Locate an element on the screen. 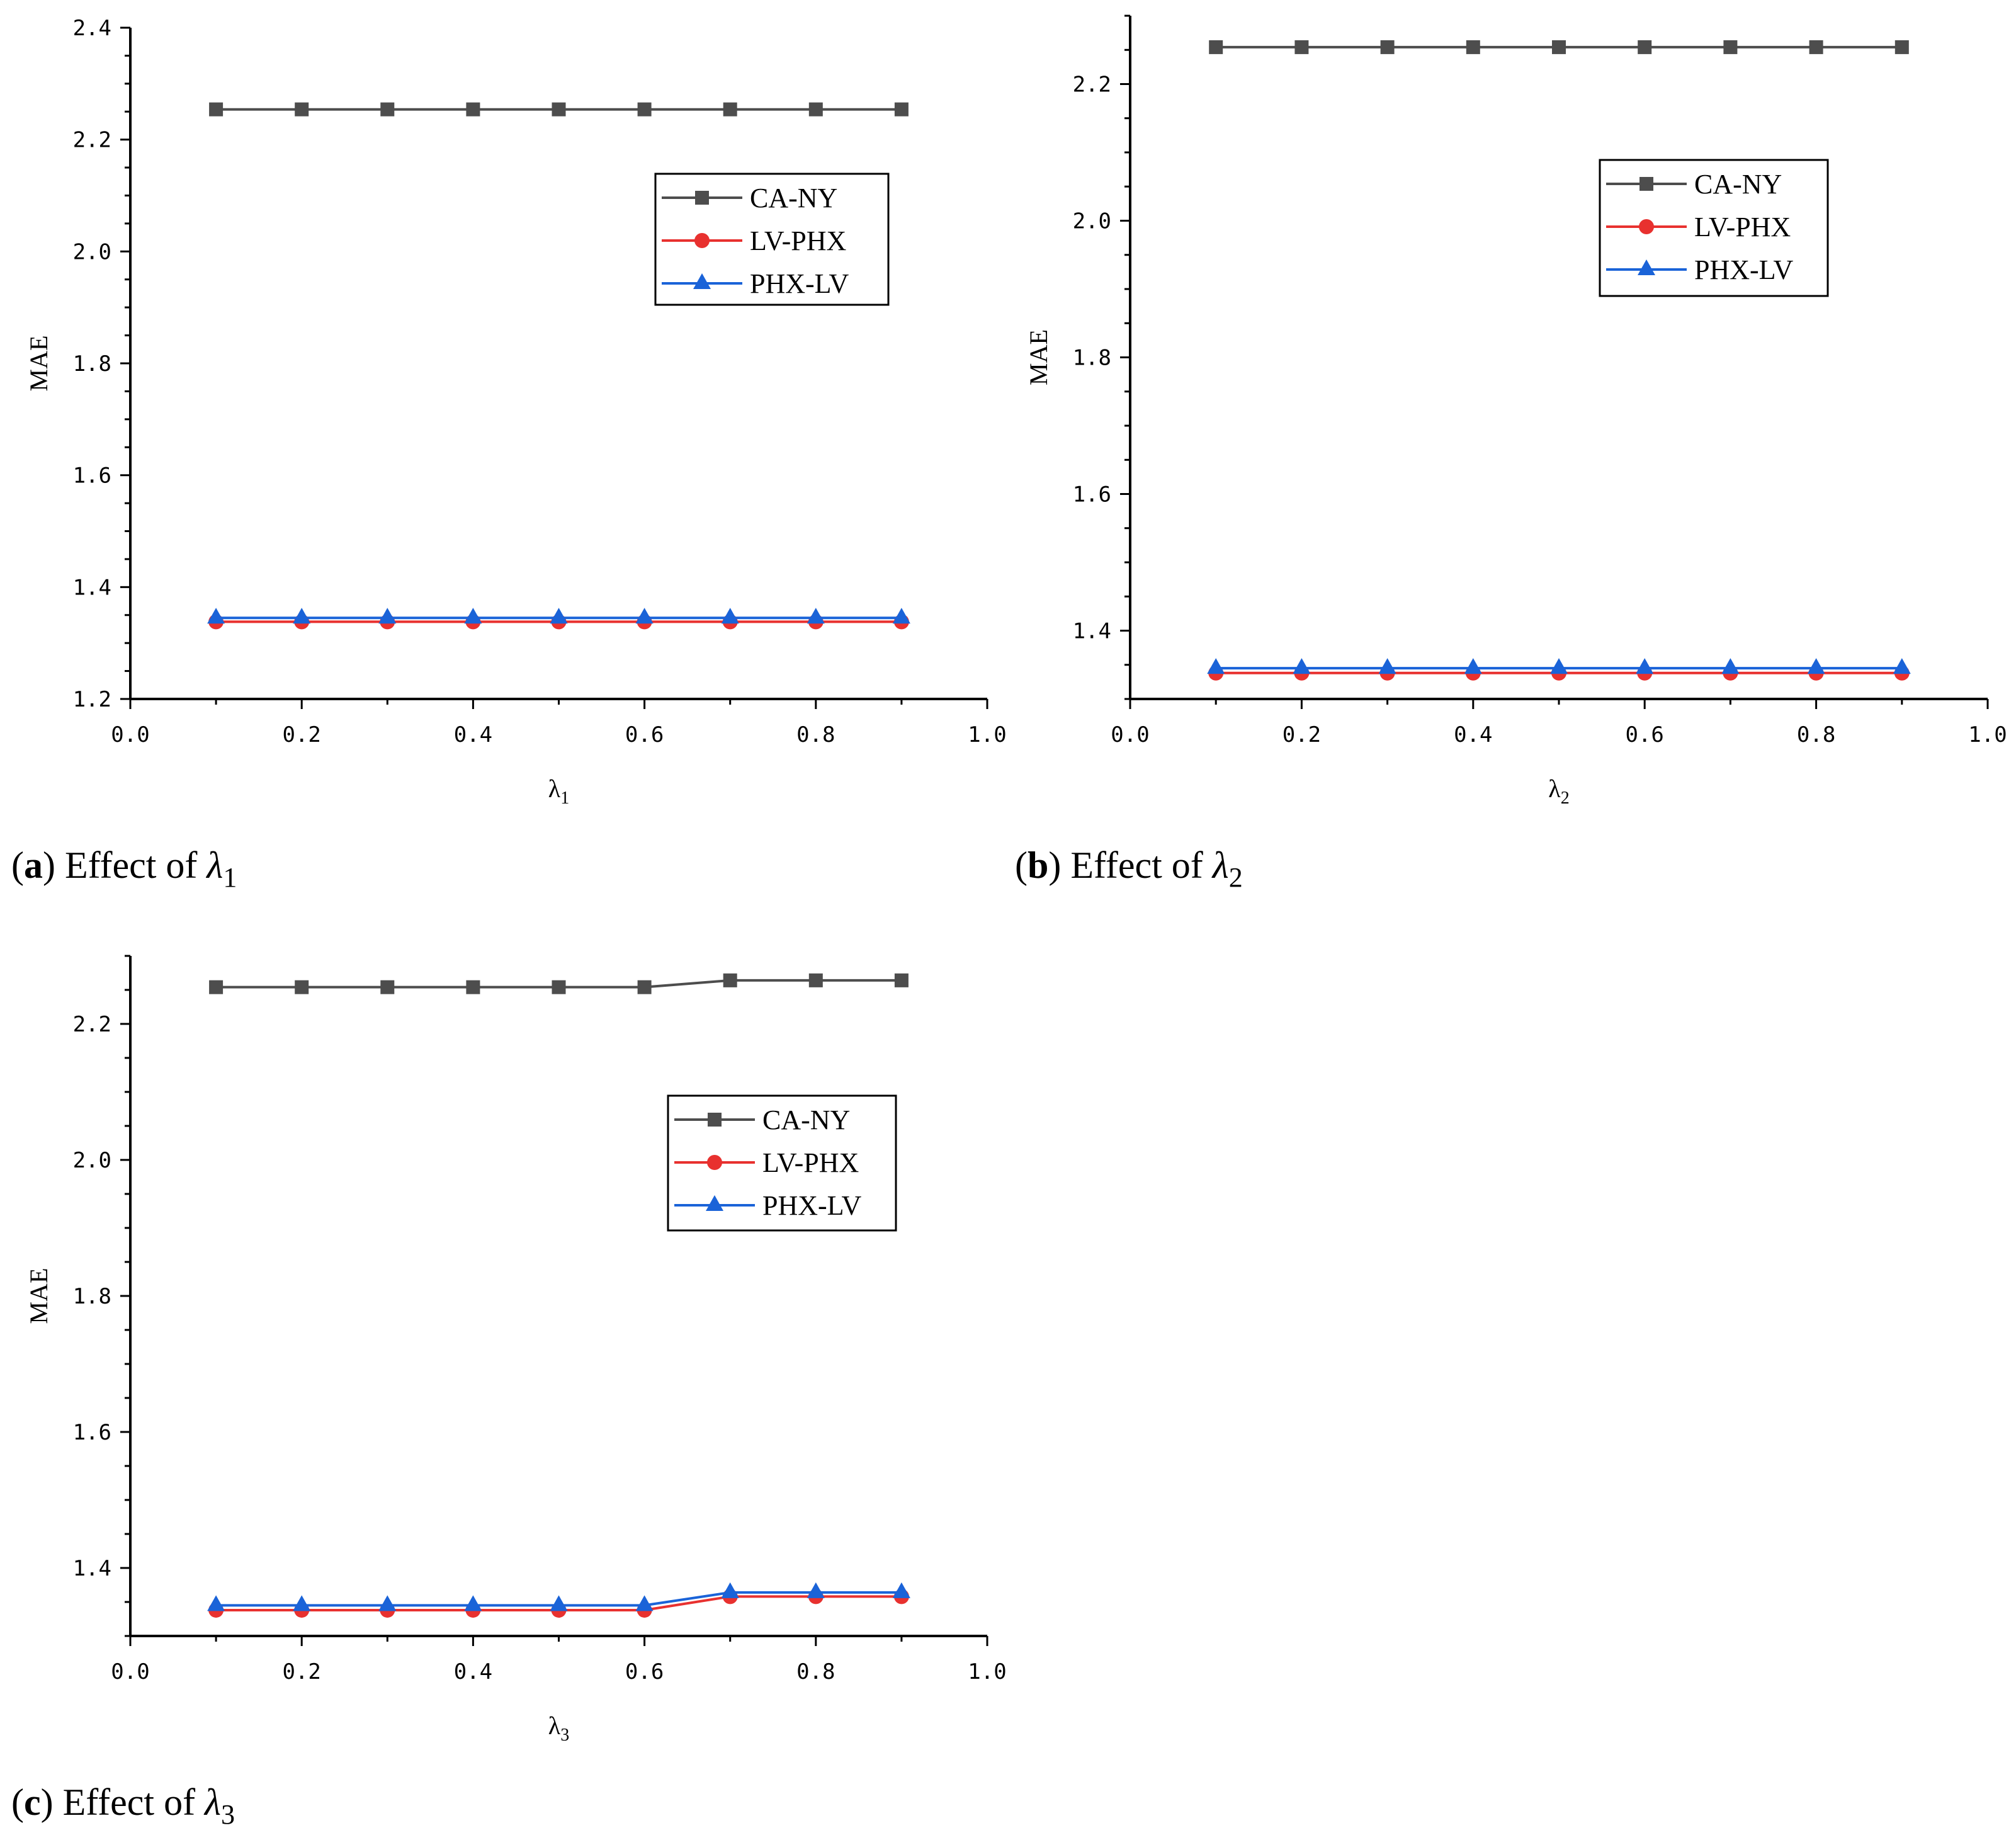 This screenshot has width=2016, height=1840. y-tick-label: 1.6 is located at coordinates (1092, 495).